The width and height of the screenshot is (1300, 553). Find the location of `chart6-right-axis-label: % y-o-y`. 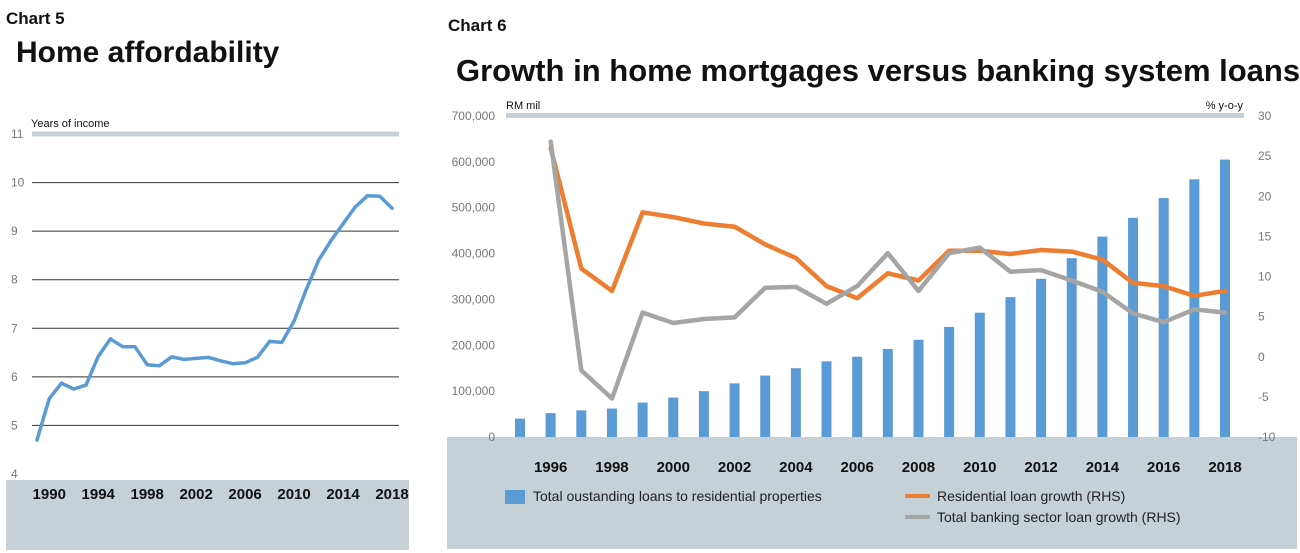

chart6-right-axis-label: % y-o-y is located at coordinates (1225, 106).